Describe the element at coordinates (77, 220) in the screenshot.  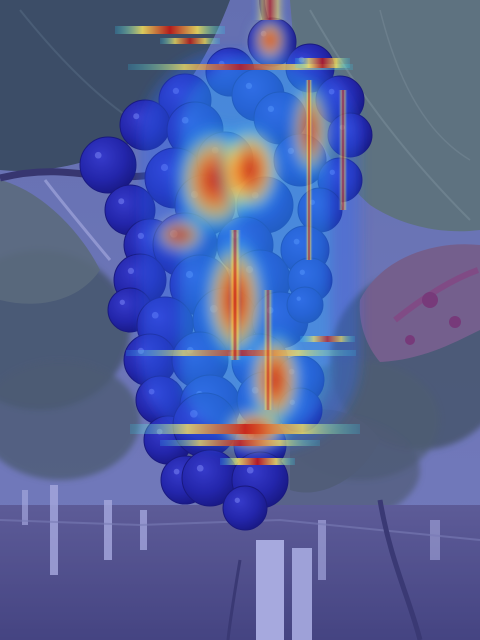
I see `vine-tendril` at that location.